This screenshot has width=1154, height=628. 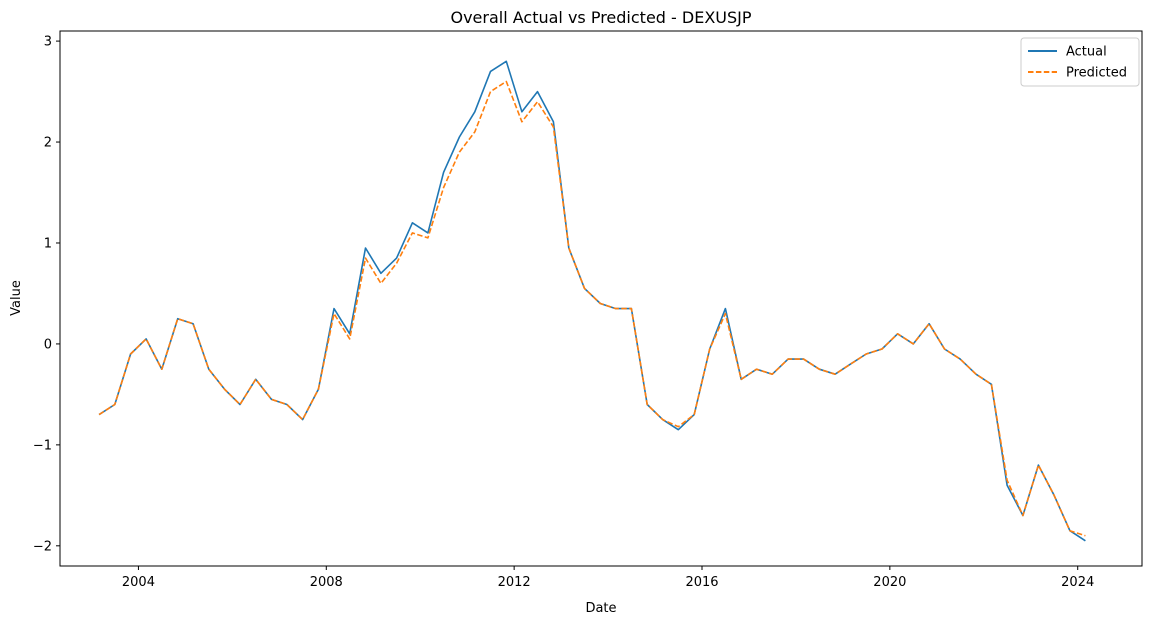 I want to click on x-tick-label: 2012, so click(x=514, y=582).